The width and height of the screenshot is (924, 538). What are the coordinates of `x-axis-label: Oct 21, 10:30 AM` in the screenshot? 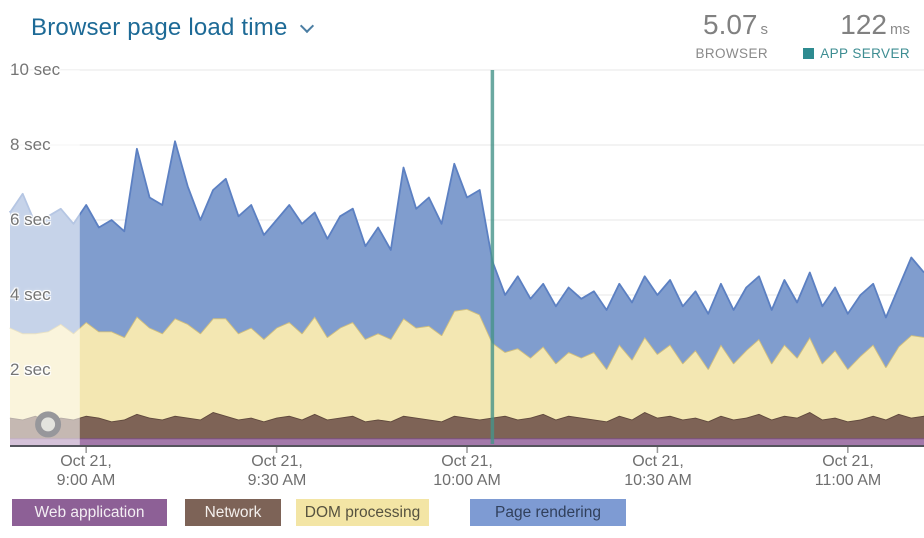 It's located at (658, 471).